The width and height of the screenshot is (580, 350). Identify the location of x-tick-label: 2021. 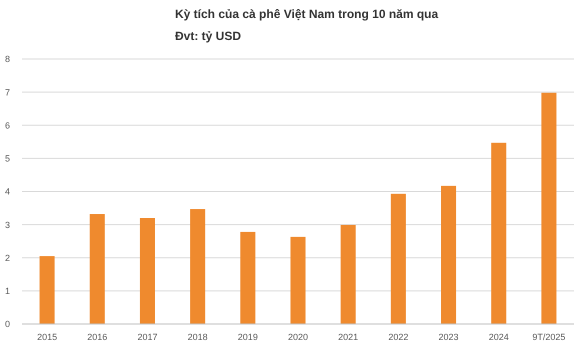
(348, 337).